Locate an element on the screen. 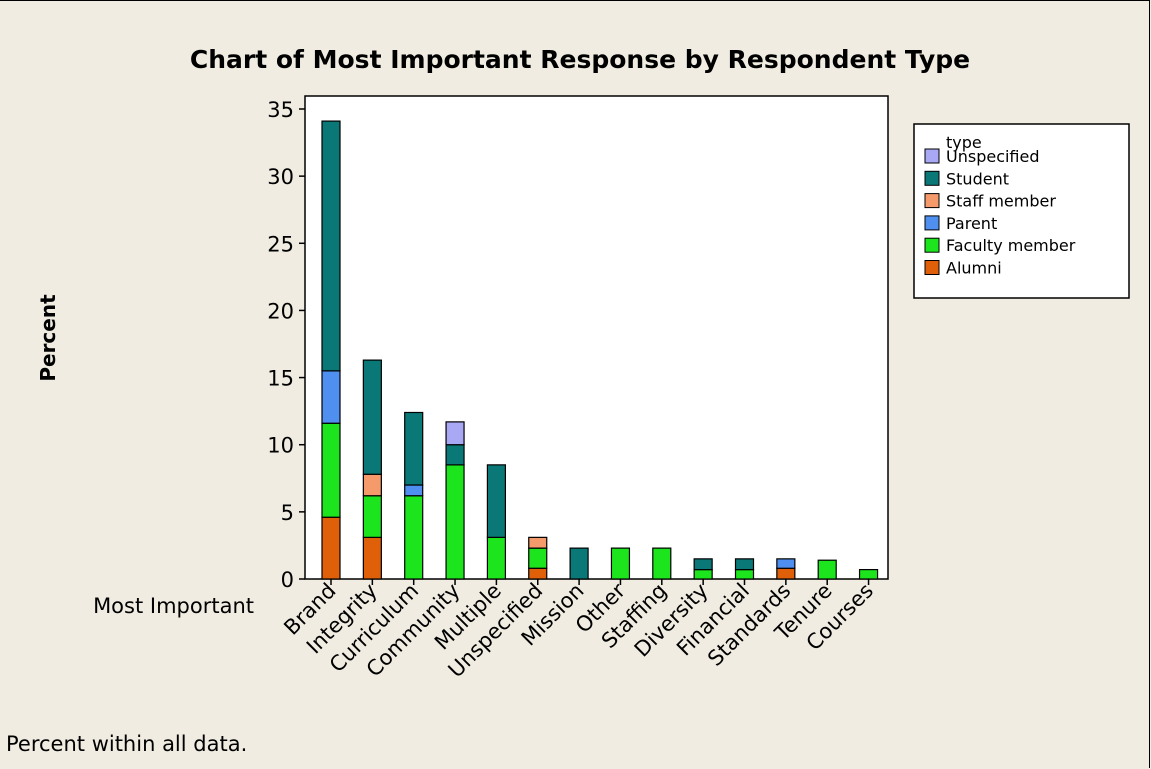 The image size is (1151, 769). y-tick-label: 15 is located at coordinates (280, 379).